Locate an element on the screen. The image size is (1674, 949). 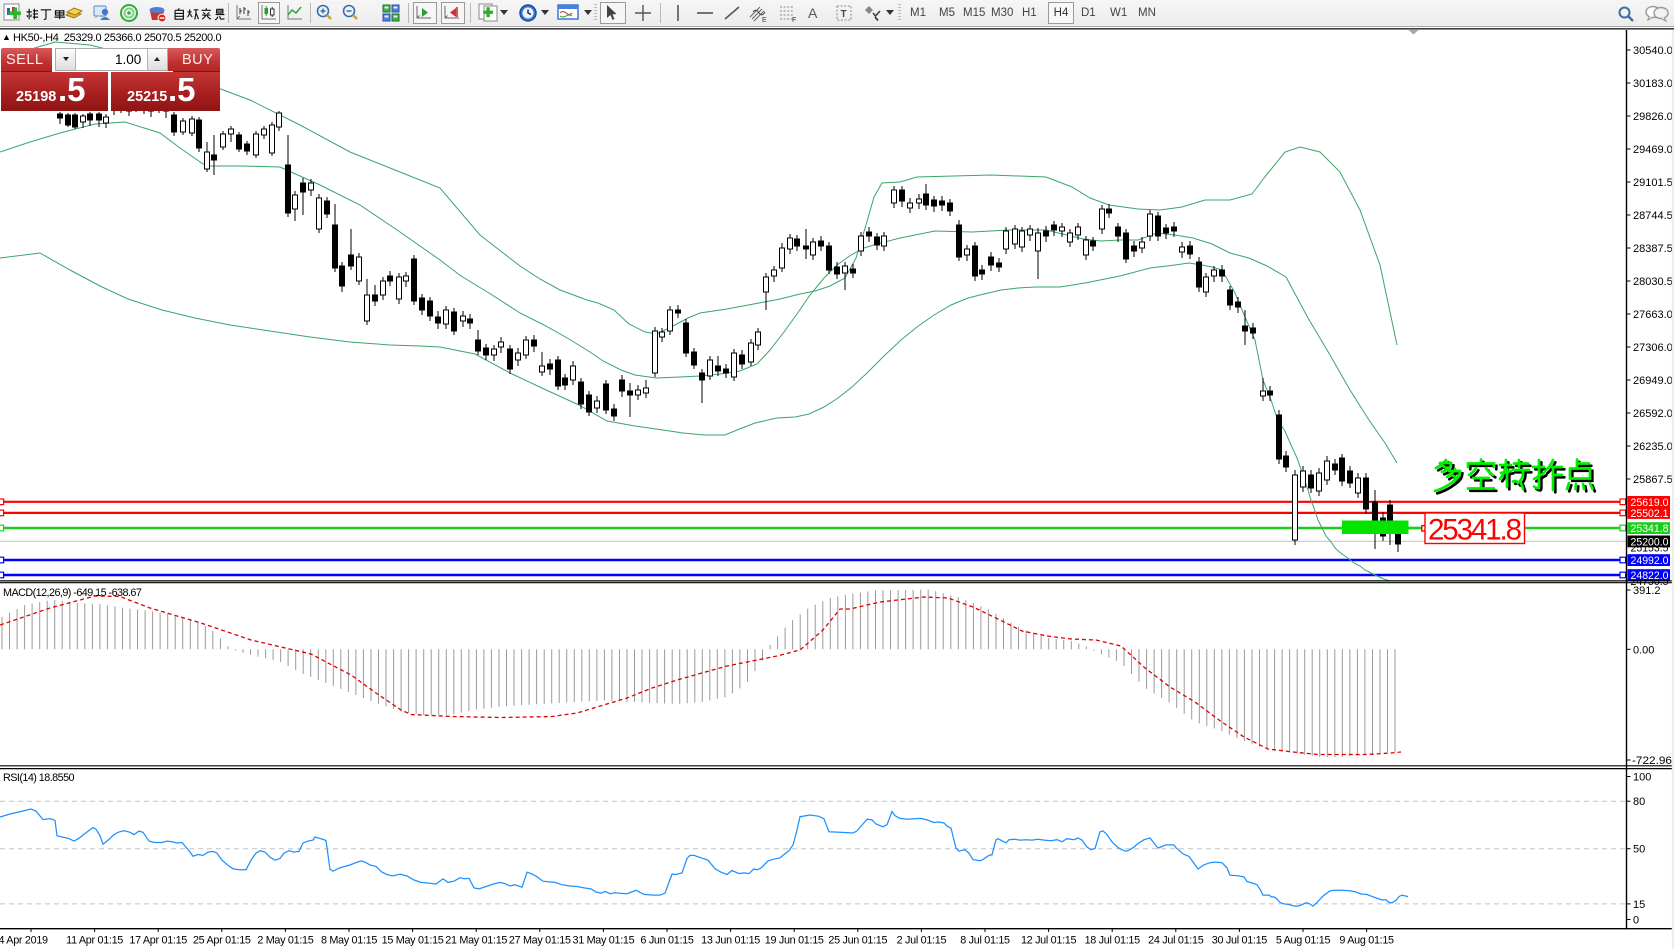
svg-text: 30540.0 is located at coordinates (1653, 51).